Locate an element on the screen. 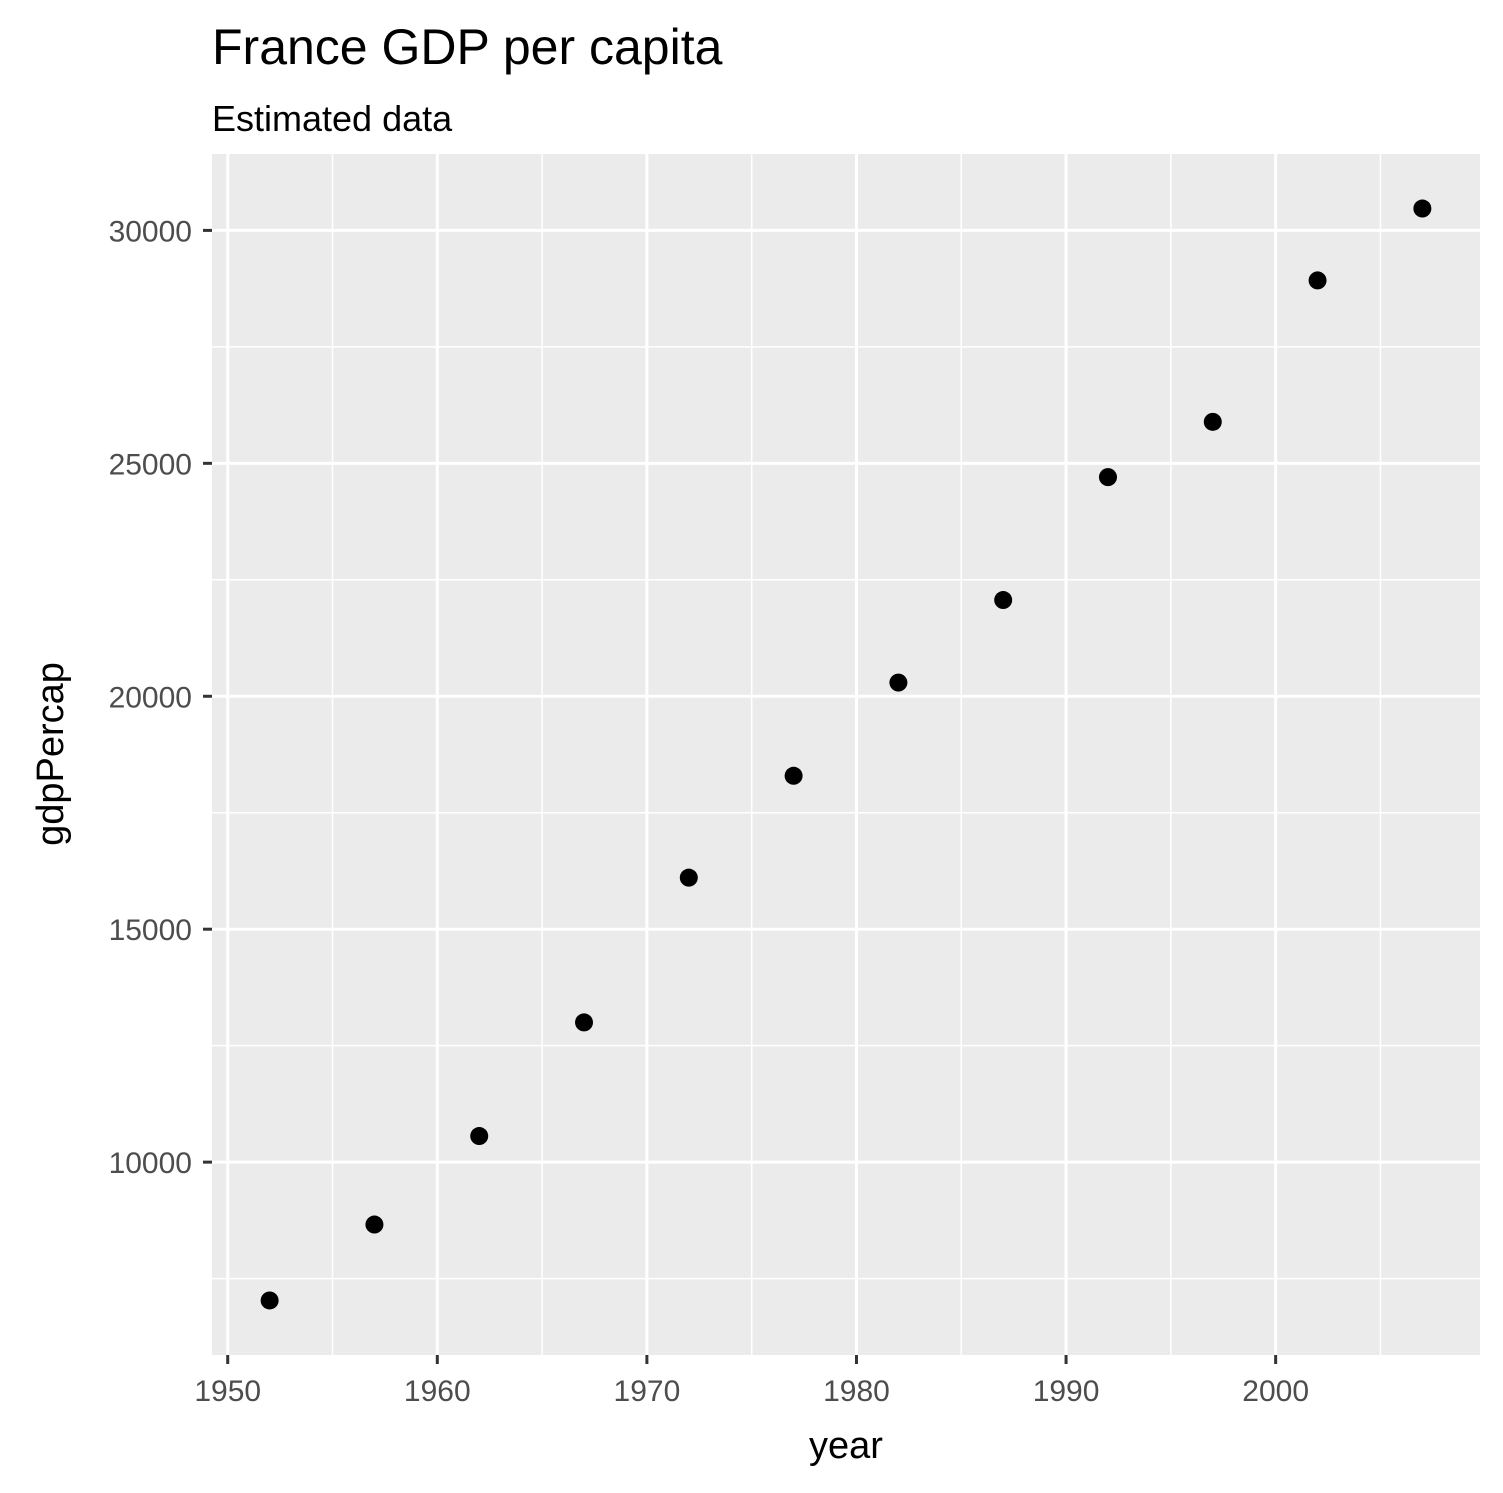 The height and width of the screenshot is (1493, 1503). chart-title: France GDP per capita is located at coordinates (467, 47).